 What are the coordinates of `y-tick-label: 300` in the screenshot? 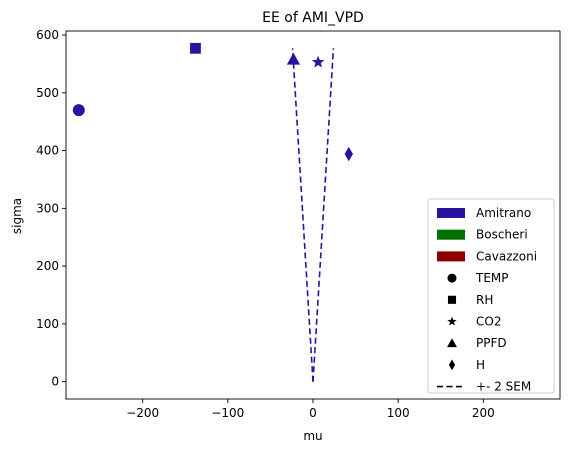 It's located at (47, 208).